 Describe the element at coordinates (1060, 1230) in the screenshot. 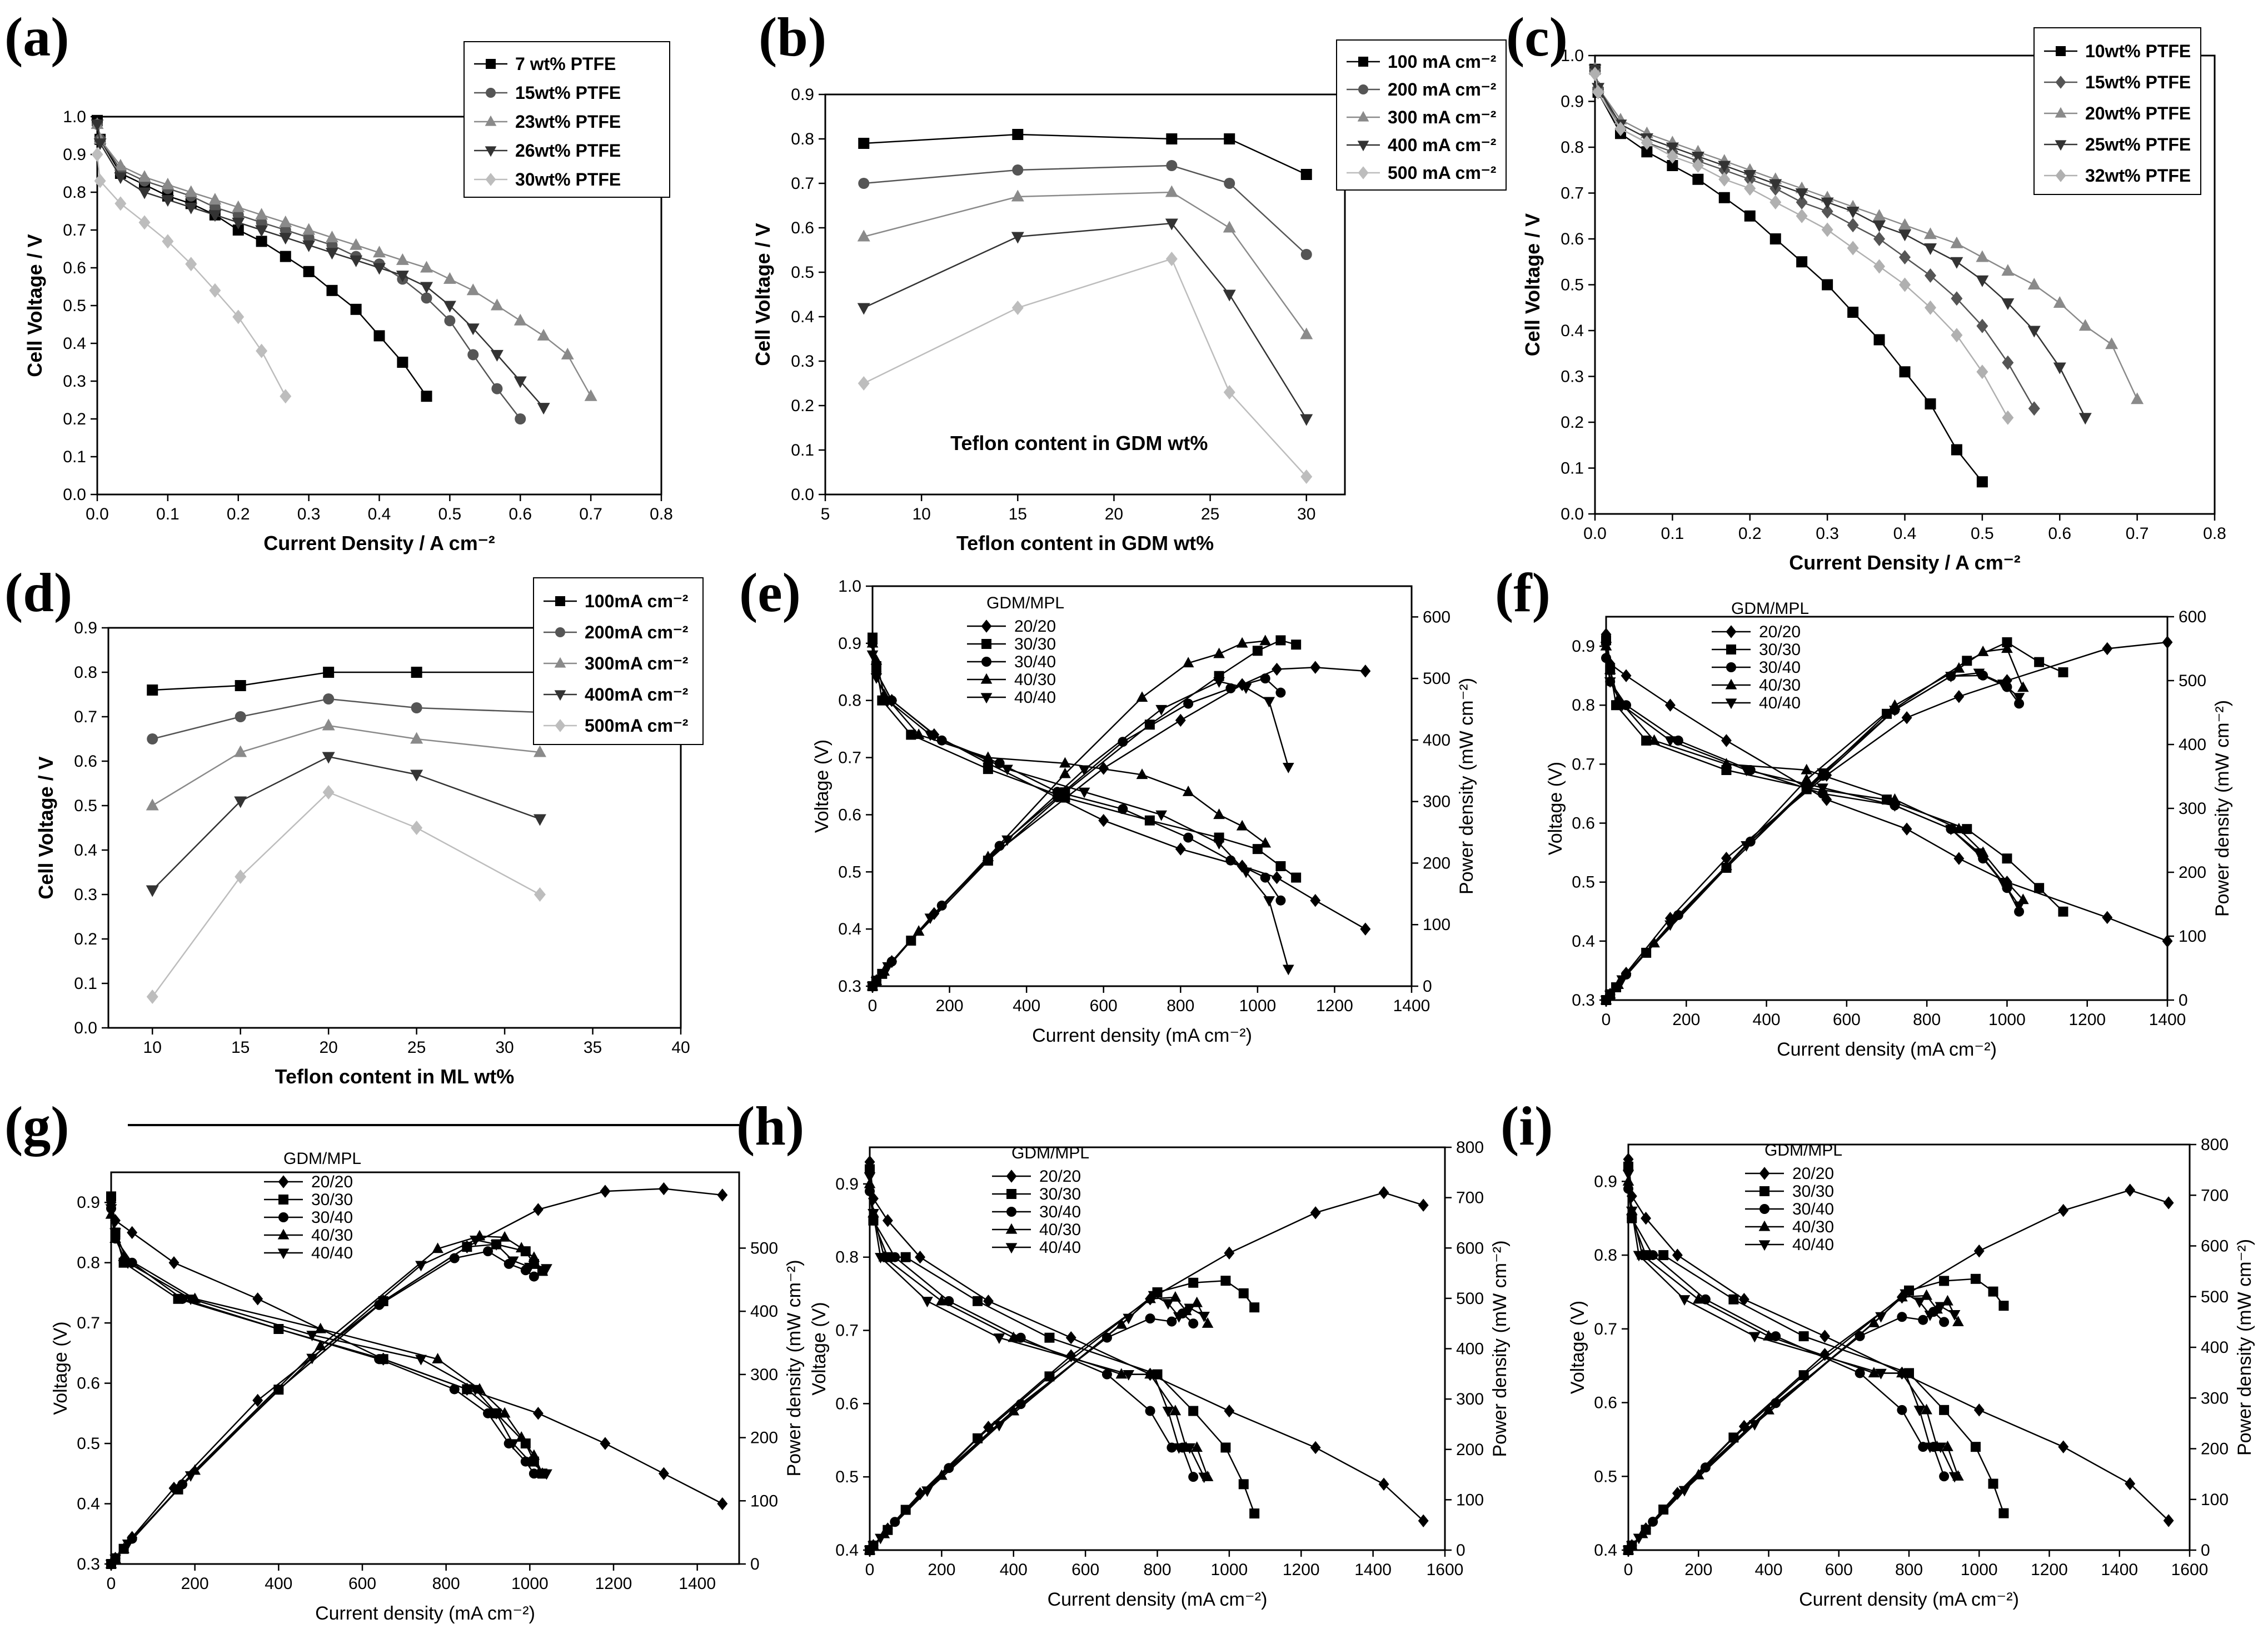

I see `legend-label-h: 40/30` at that location.